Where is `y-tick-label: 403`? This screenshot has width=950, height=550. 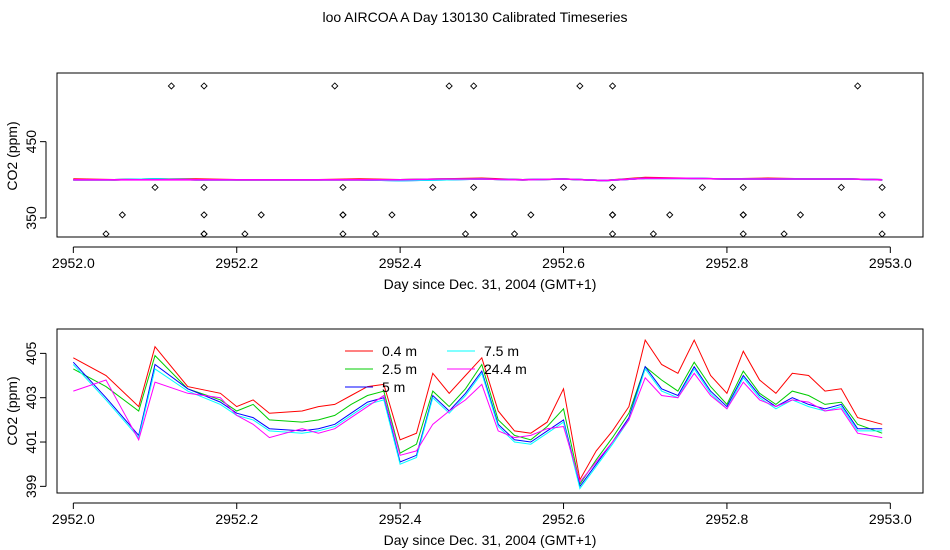 y-tick-label: 403 is located at coordinates (31, 398).